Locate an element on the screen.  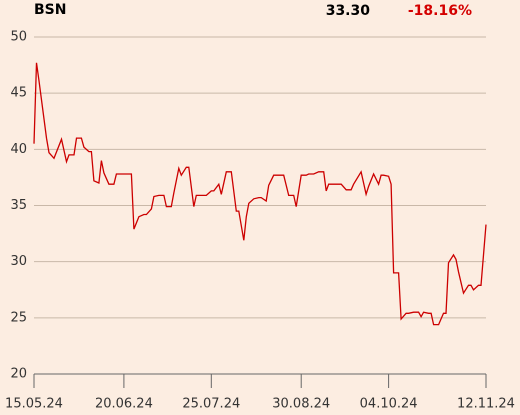
y-tick-label: 25 is located at coordinates (18, 317).